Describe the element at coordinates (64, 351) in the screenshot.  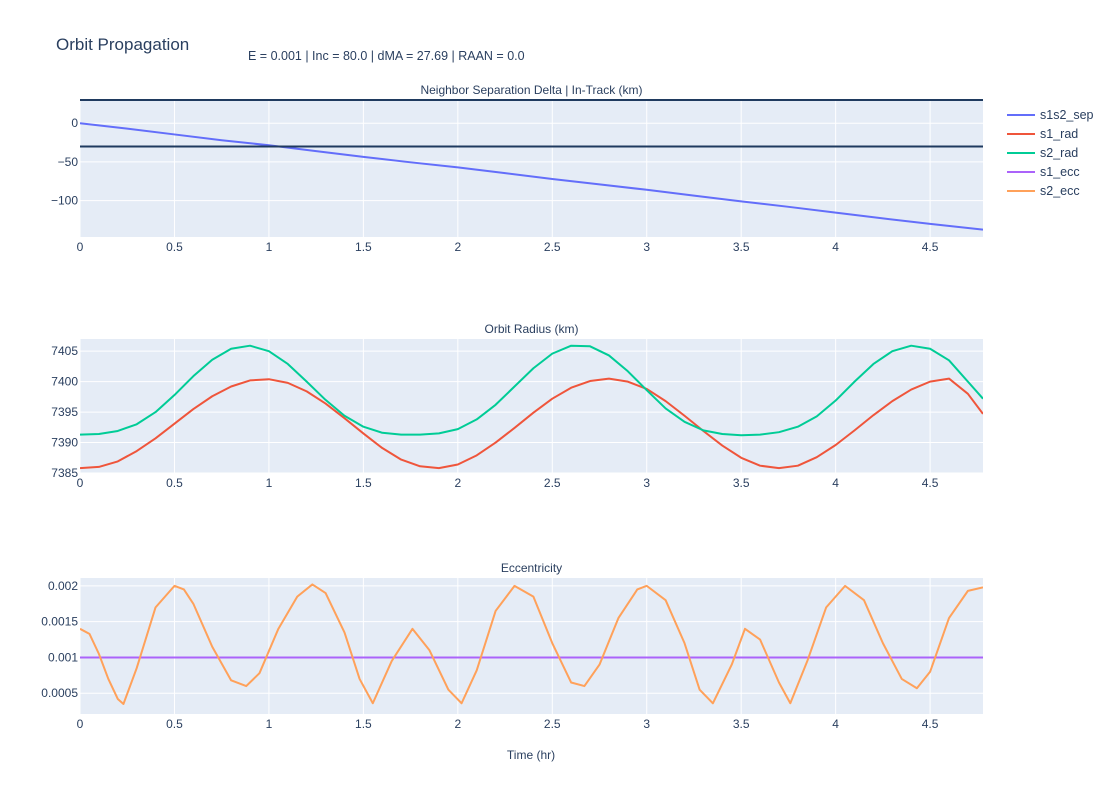
I see `y-tick-label: 7405` at that location.